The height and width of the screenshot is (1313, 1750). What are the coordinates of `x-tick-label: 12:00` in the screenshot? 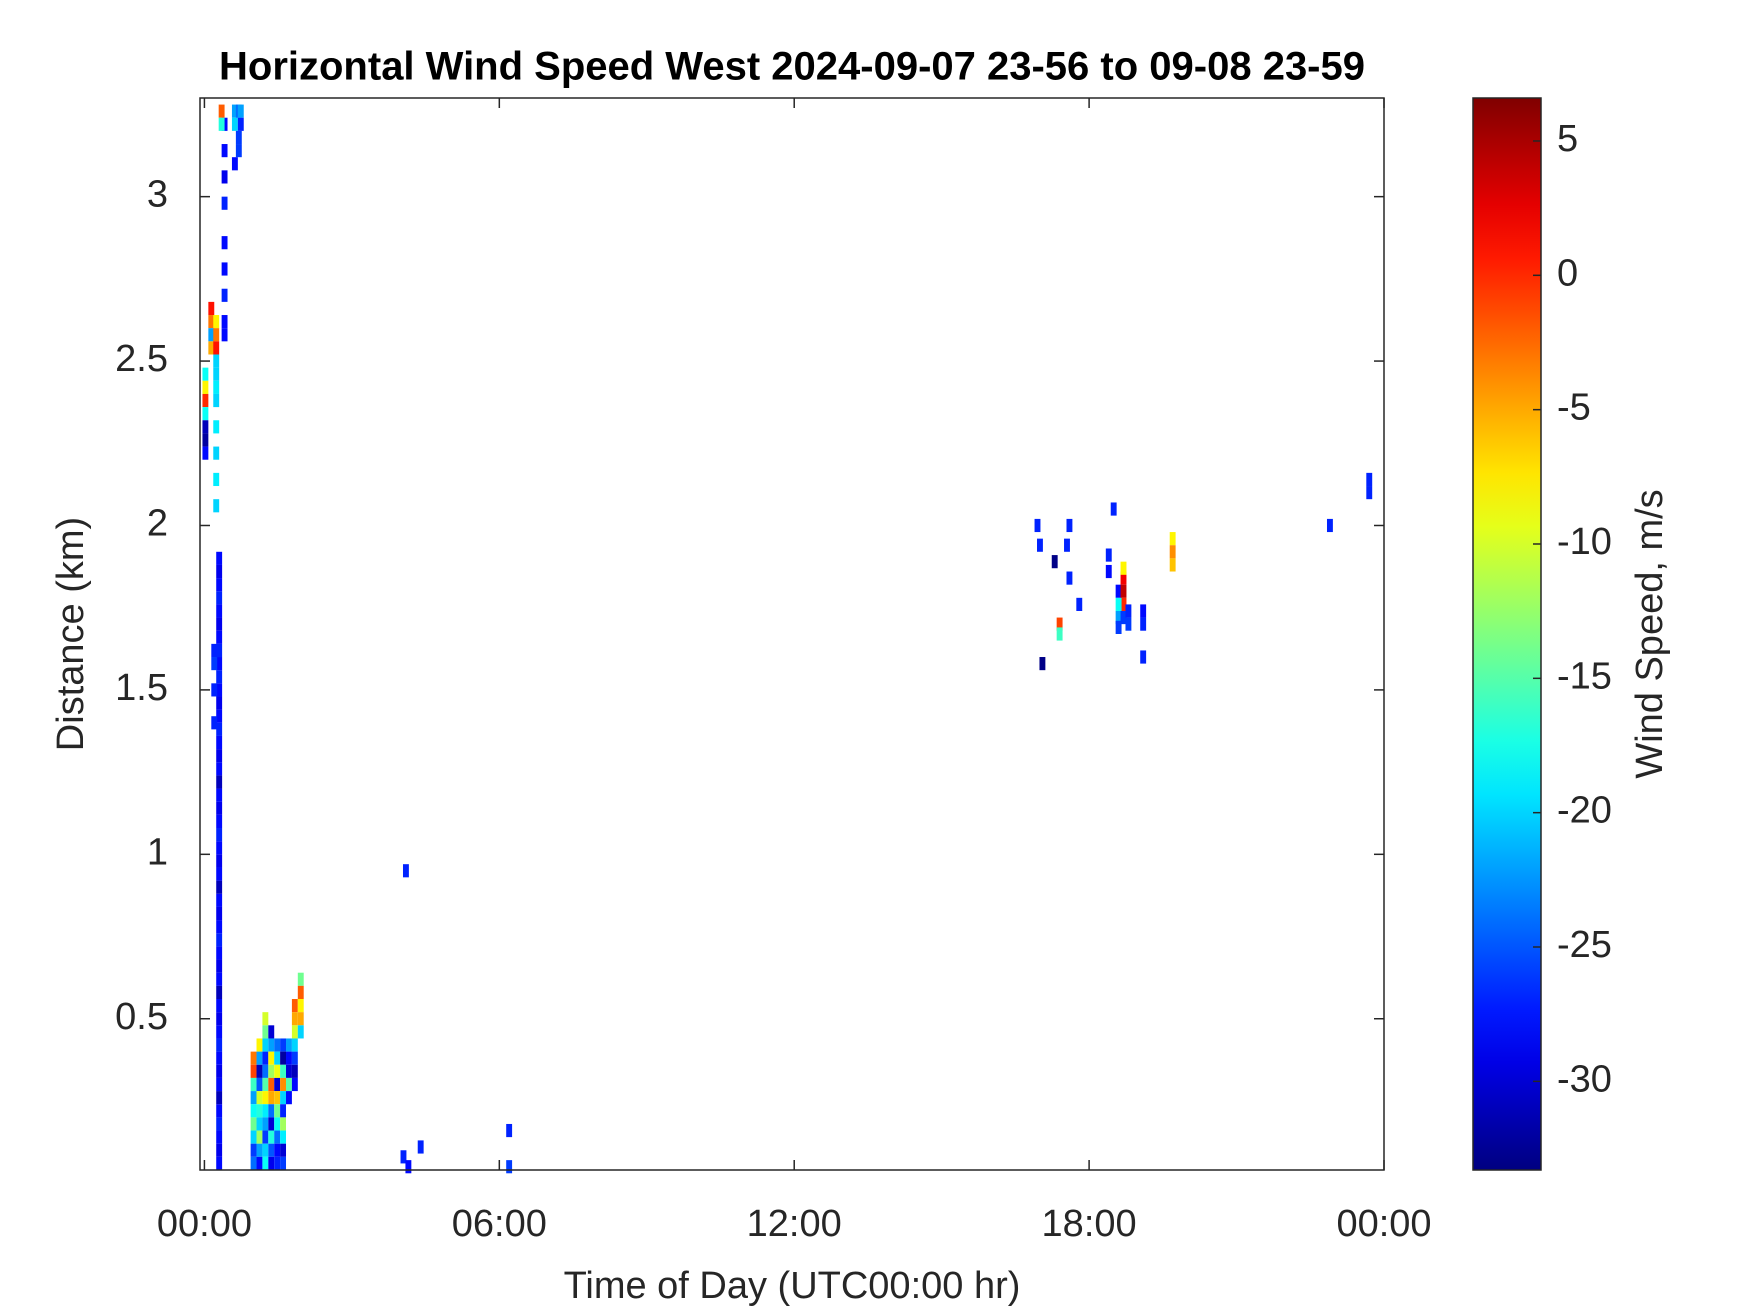 It's located at (794, 1224).